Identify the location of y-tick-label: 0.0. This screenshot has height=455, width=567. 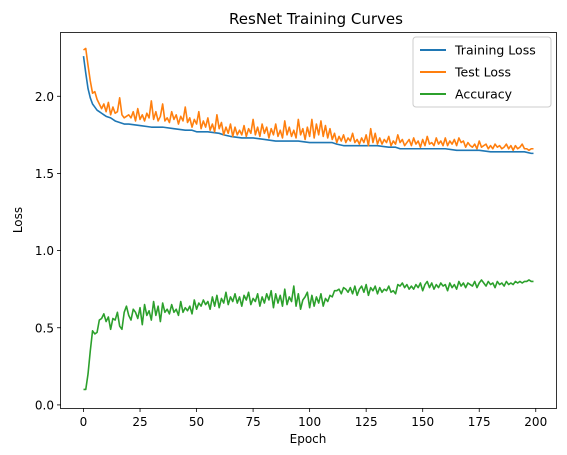
(44, 405).